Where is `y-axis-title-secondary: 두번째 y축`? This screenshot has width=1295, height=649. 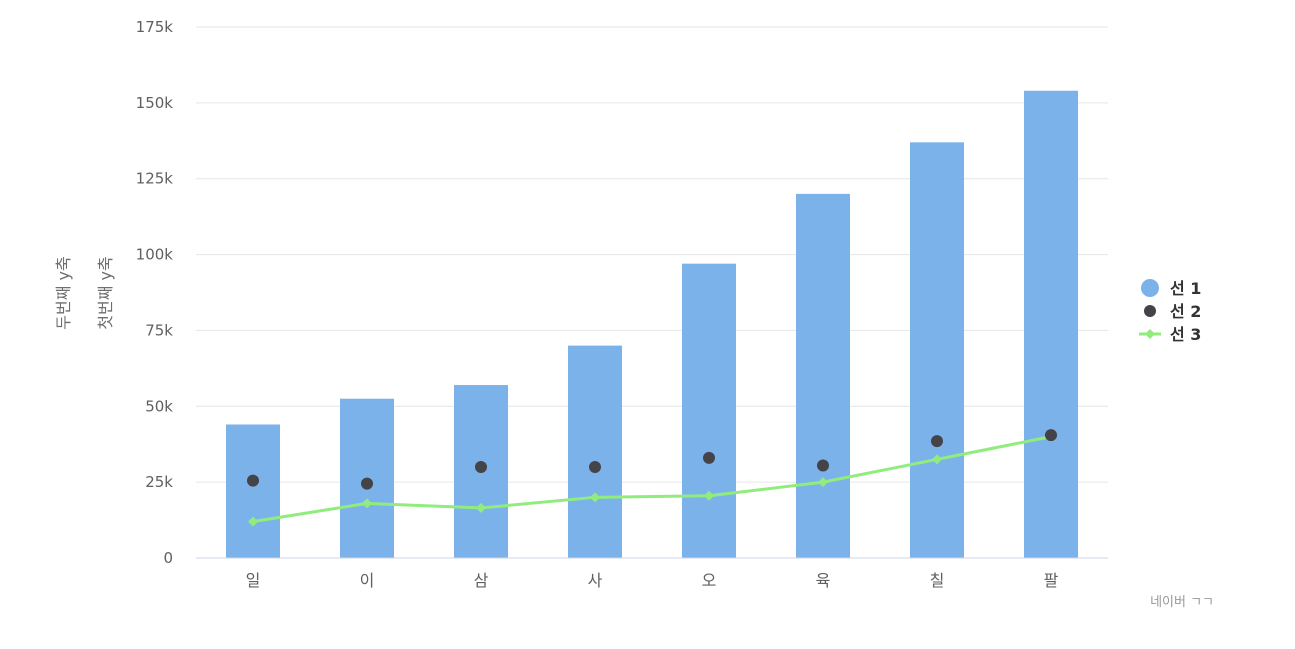 y-axis-title-secondary: 두번째 y축 is located at coordinates (63, 292).